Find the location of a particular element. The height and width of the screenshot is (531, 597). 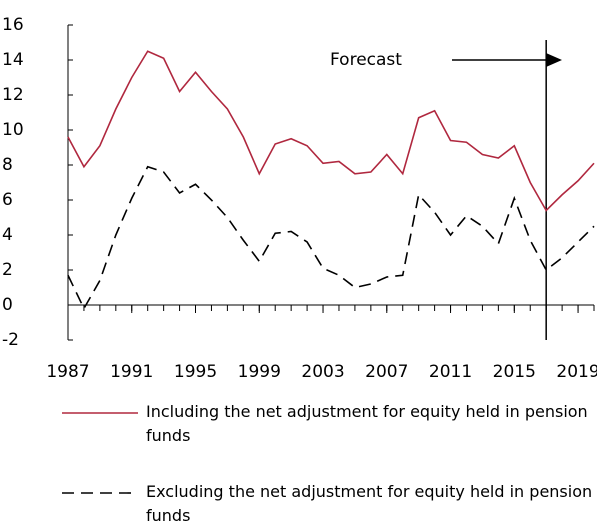

x-tick-label: 2003 is located at coordinates (322, 372).